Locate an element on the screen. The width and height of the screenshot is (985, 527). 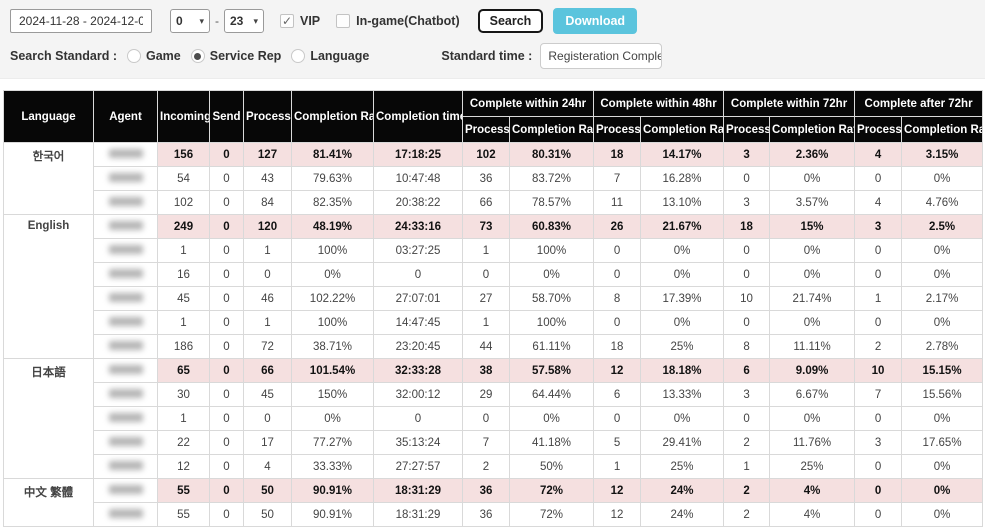
data-cell: 21.74% is located at coordinates (812, 298).